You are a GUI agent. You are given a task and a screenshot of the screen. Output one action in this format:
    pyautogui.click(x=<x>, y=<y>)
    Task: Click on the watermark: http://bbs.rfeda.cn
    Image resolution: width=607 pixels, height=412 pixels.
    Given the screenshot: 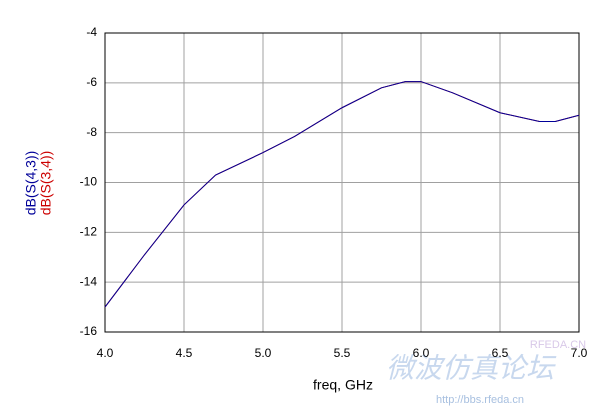 What is the action you would take?
    pyautogui.click(x=480, y=400)
    